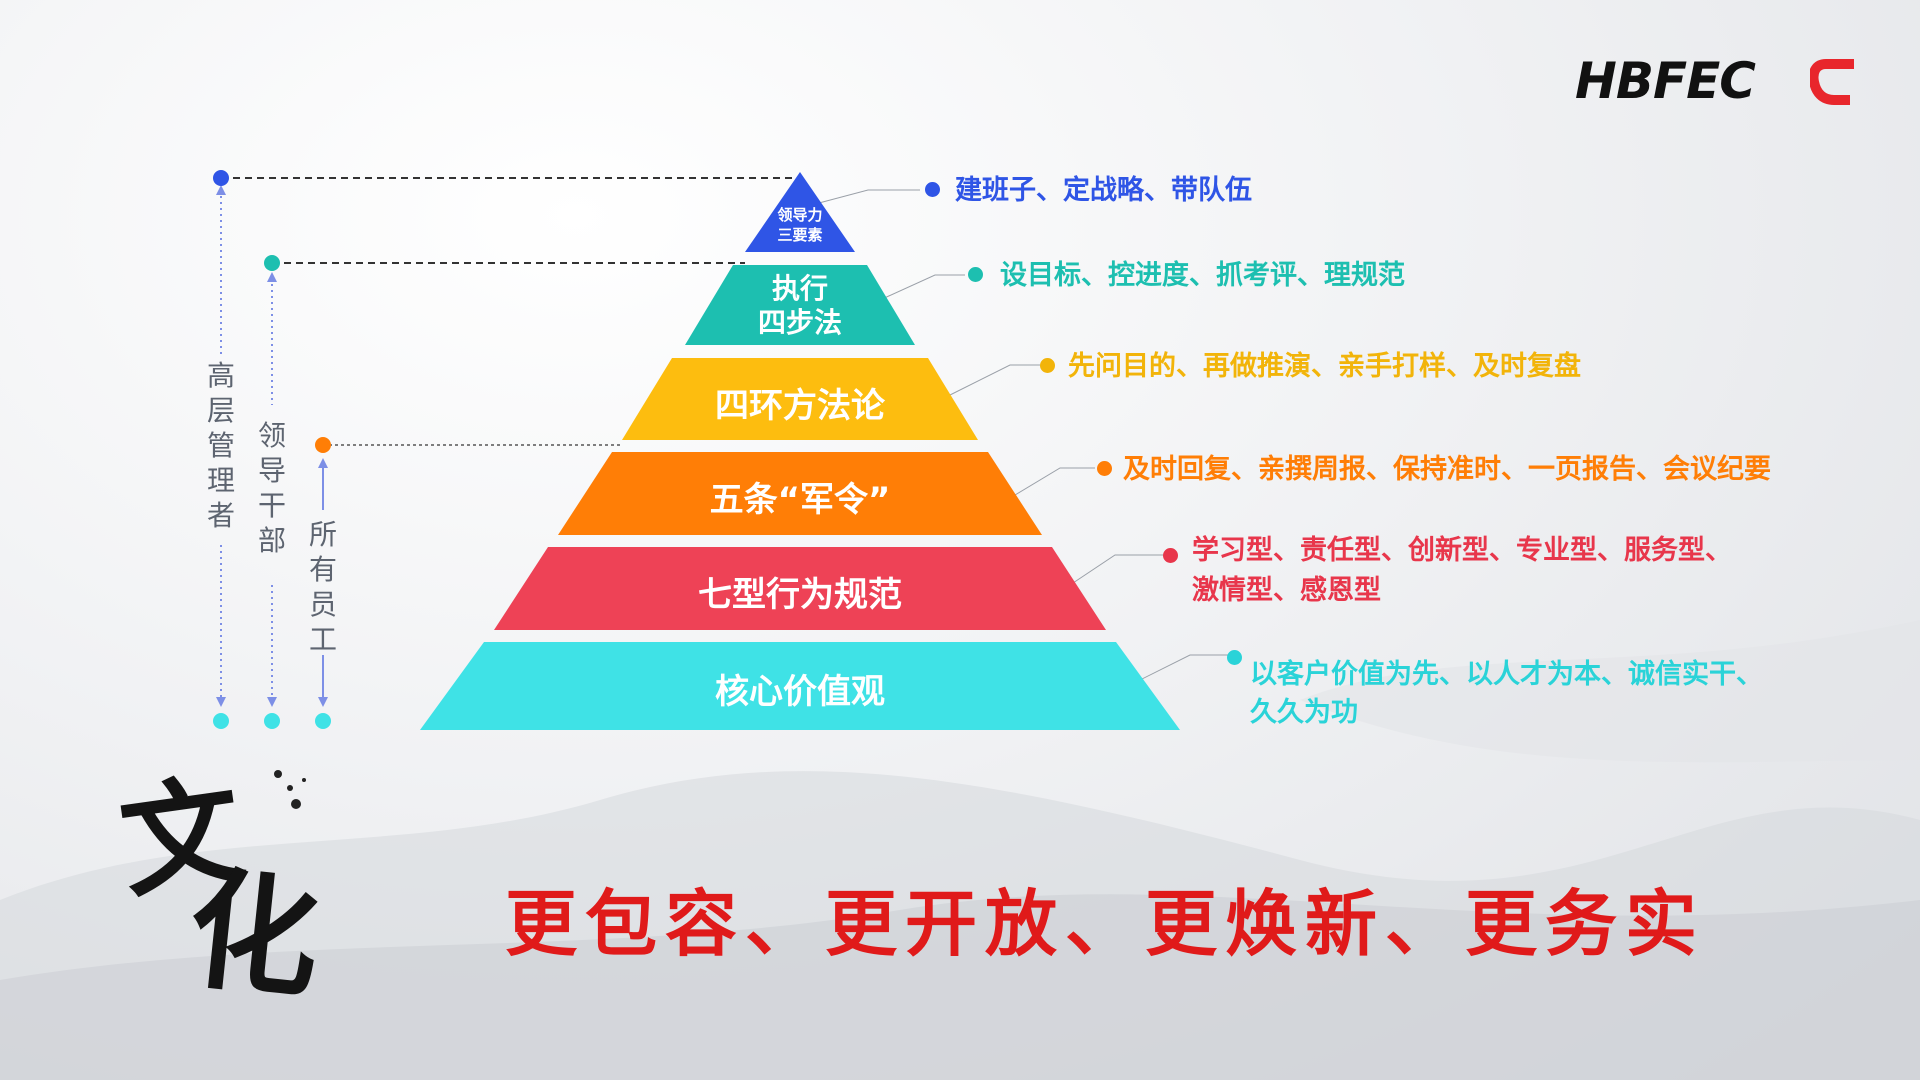 This screenshot has width=1920, height=1080. Describe the element at coordinates (1832, 82) in the screenshot. I see `logo-swoosh-icon` at that location.